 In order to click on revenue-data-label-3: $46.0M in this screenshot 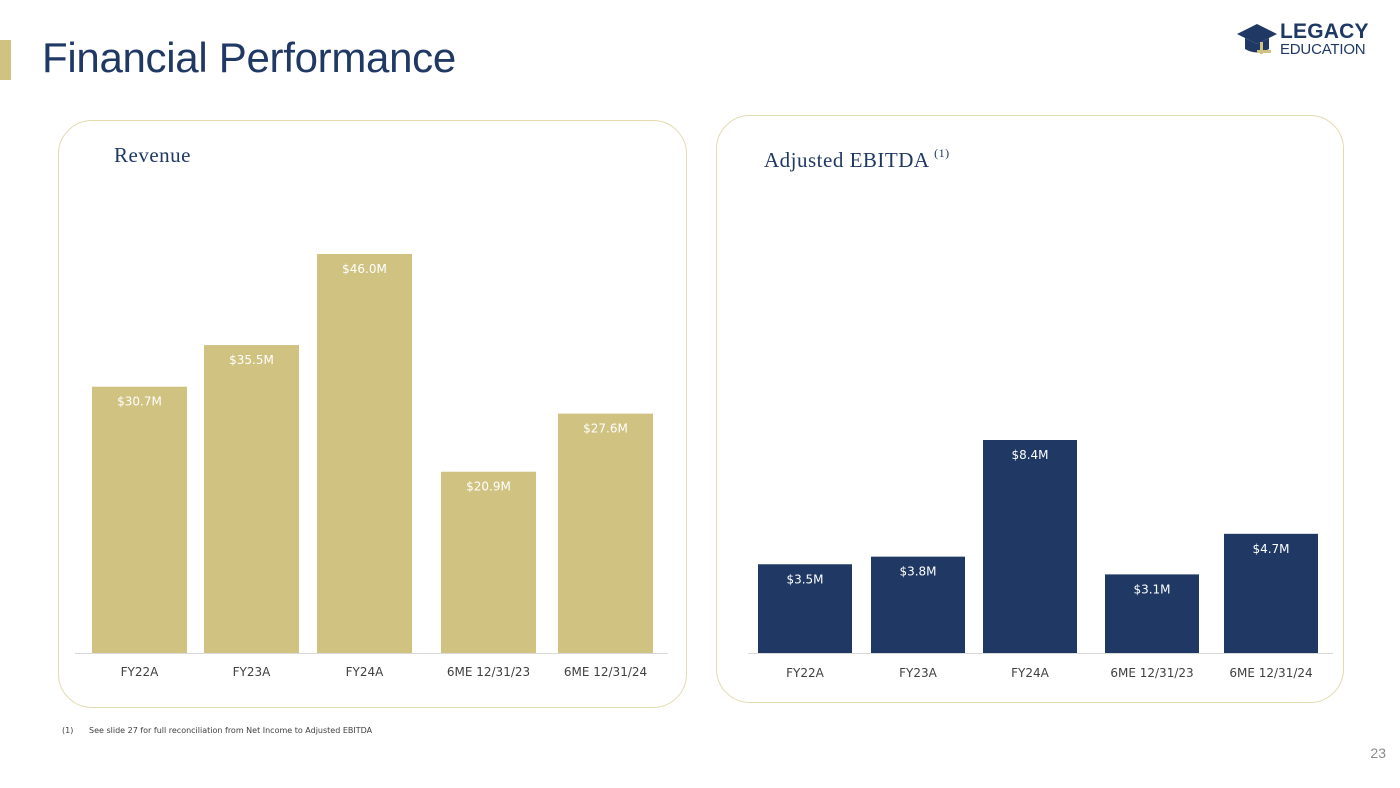, I will do `click(364, 269)`.